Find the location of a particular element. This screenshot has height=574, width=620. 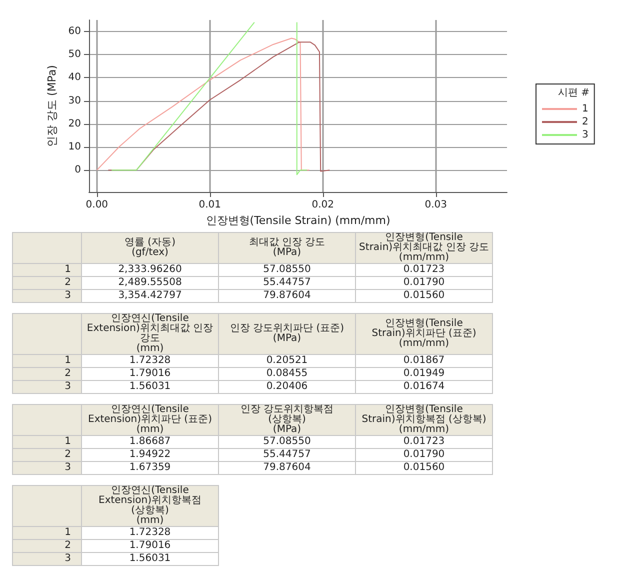

category-label: 인장변형(Tensile Strain)위치최대값 인장 강도 (mm/mm) is located at coordinates (424, 248).